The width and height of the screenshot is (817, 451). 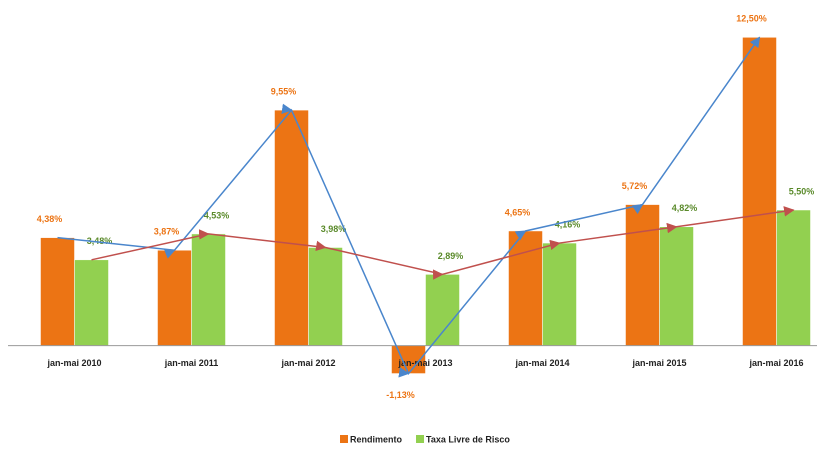 What do you see at coordinates (751, 19) in the screenshot?
I see `data-label: 12,50%` at bounding box center [751, 19].